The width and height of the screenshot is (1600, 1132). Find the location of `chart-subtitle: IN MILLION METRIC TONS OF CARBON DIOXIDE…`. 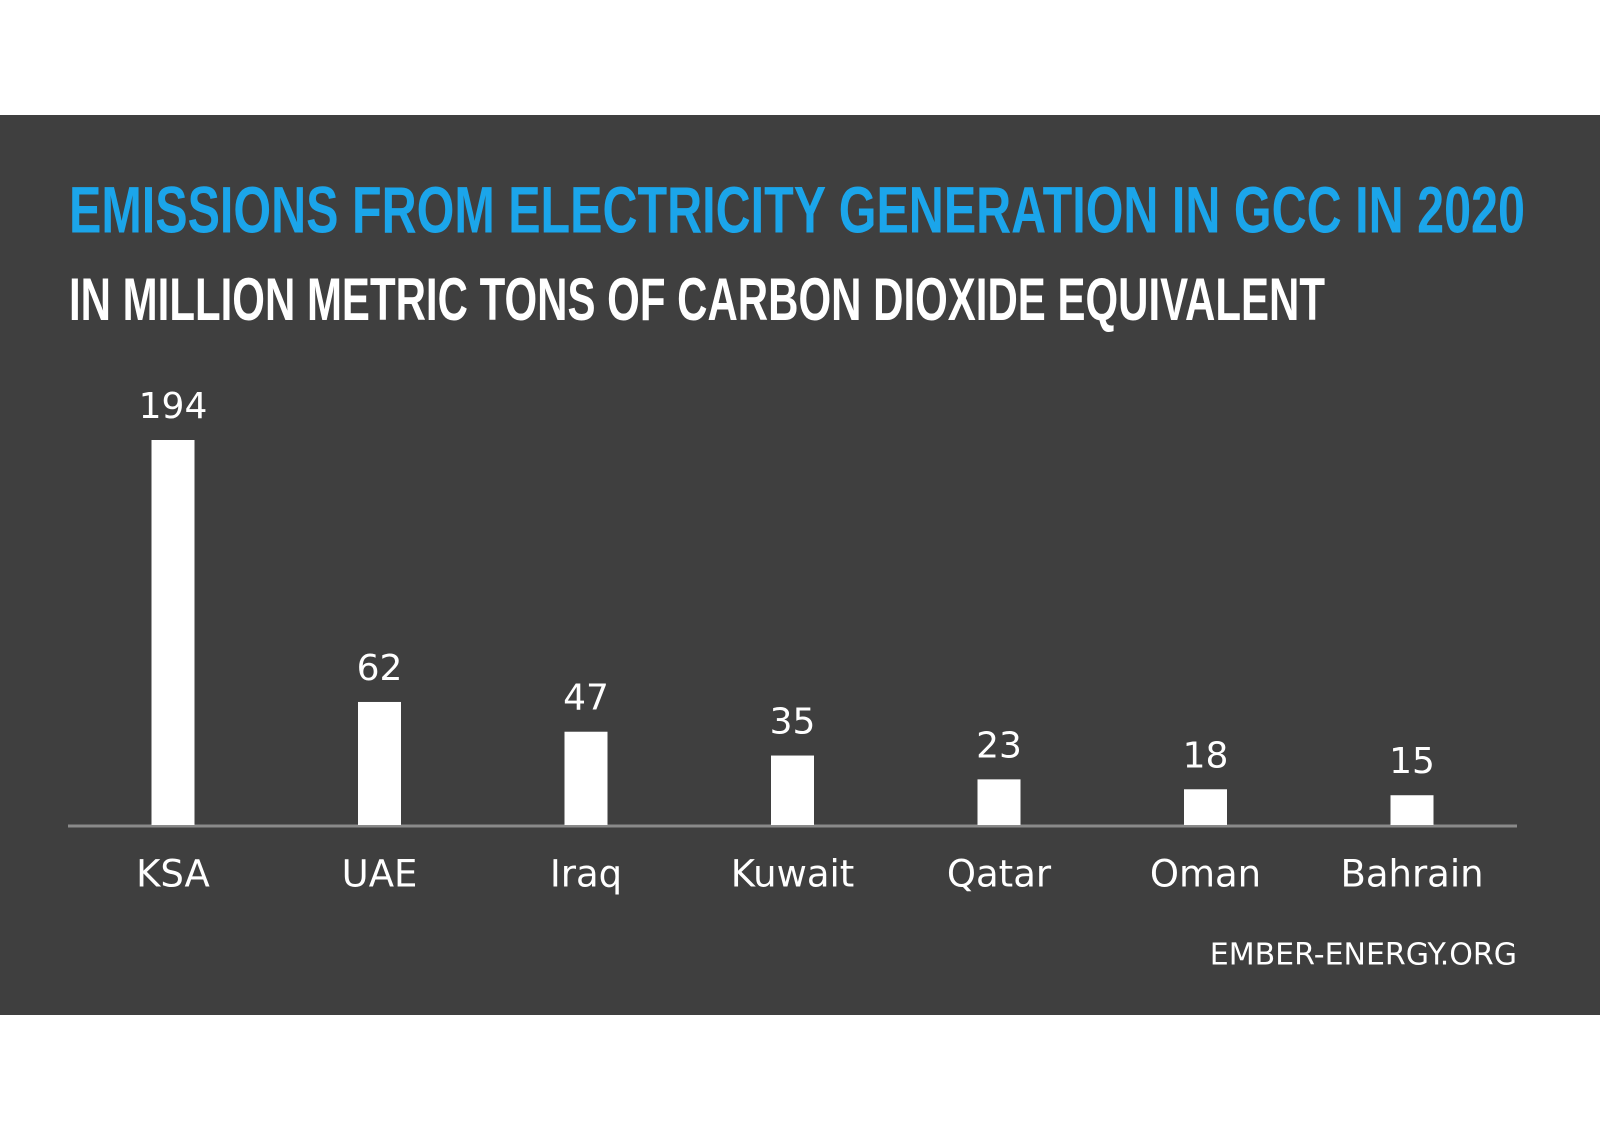

chart-subtitle: IN MILLION METRIC TONS OF CARBON DIOXIDE… is located at coordinates (697, 299).